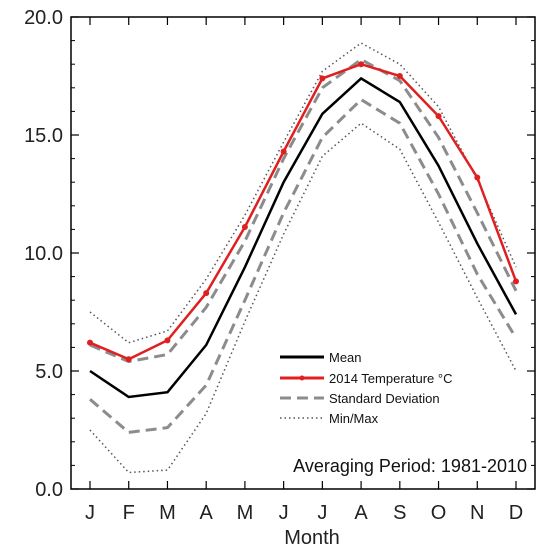  Describe the element at coordinates (43, 18) in the screenshot. I see `y-tick-label: 20.0` at that location.